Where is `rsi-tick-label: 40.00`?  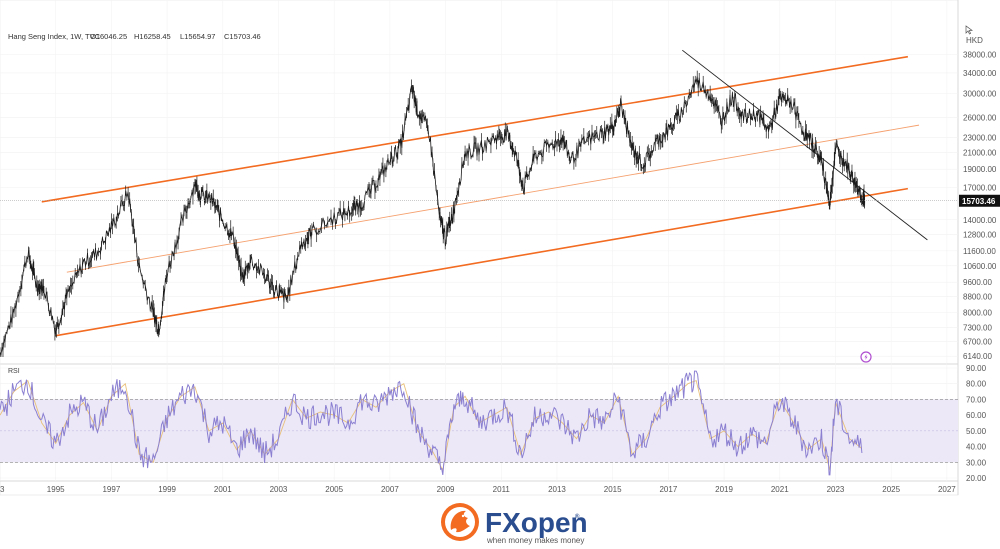
rsi-tick-label: 40.00 is located at coordinates (976, 447).